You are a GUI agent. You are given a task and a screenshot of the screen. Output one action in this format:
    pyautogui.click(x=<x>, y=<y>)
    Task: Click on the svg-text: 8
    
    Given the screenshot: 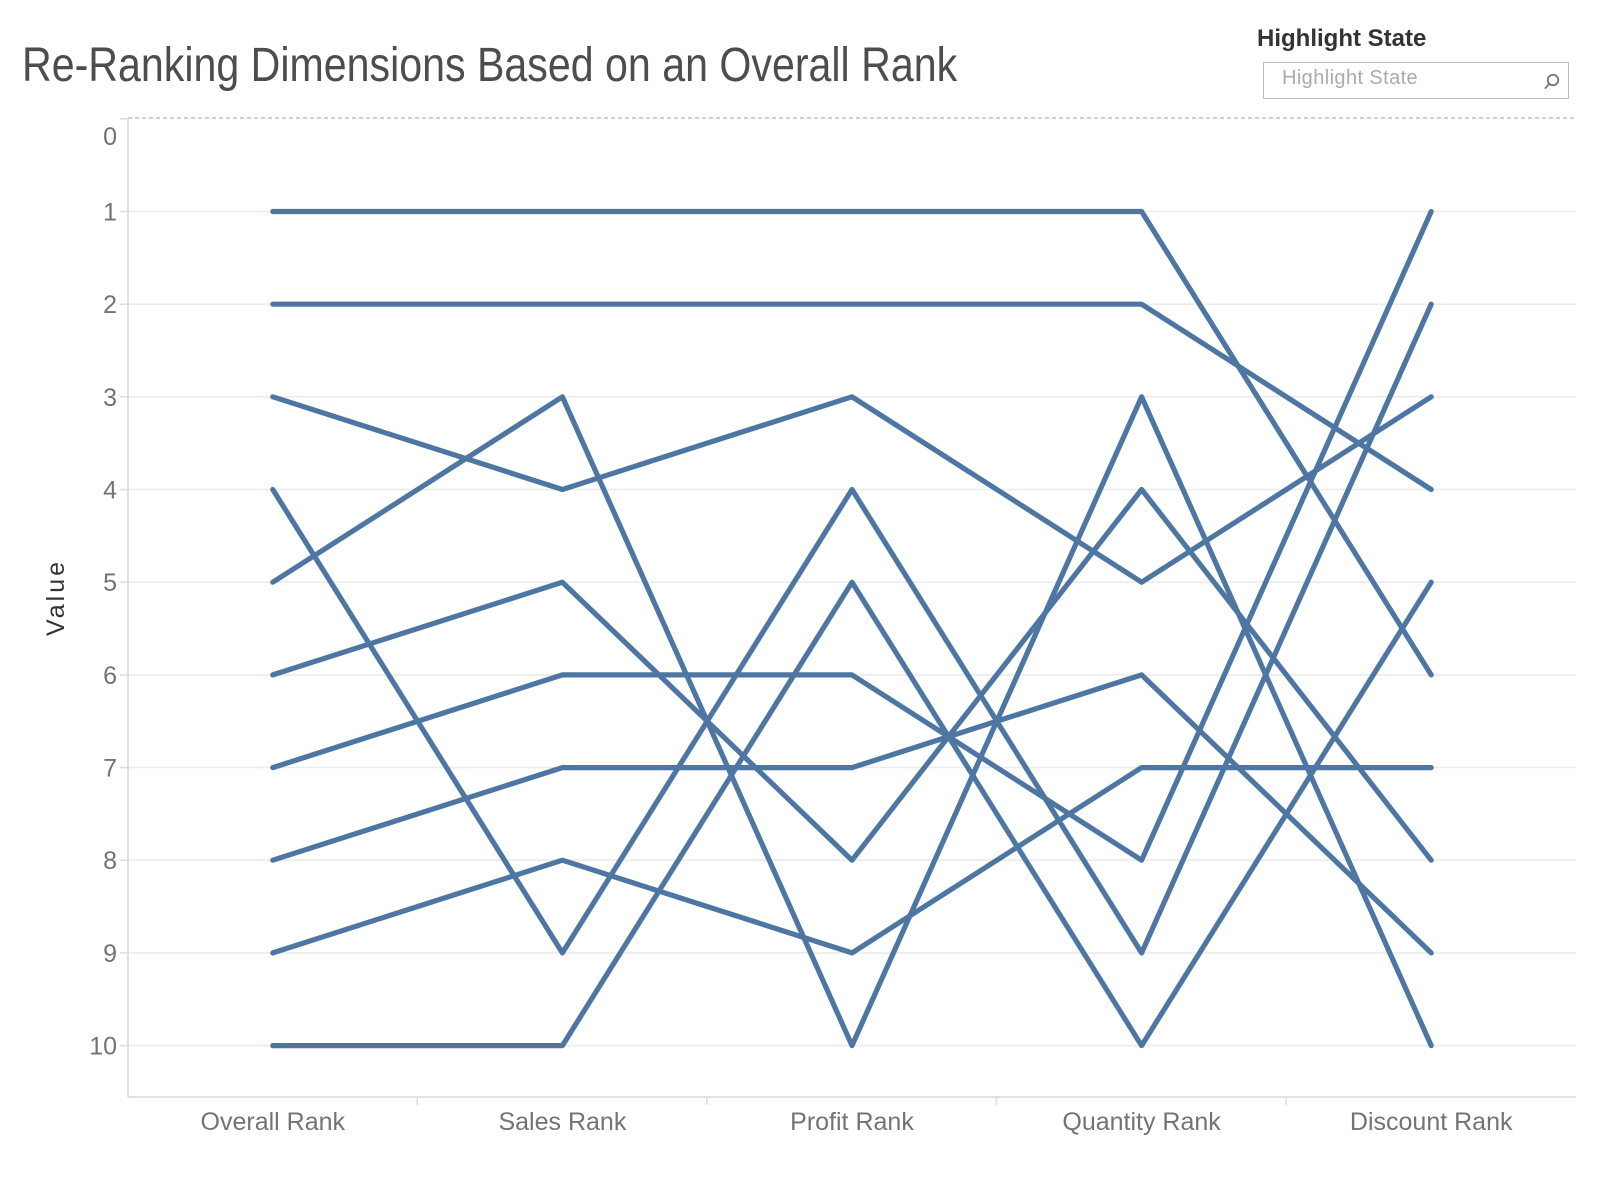 What is the action you would take?
    pyautogui.click(x=110, y=861)
    